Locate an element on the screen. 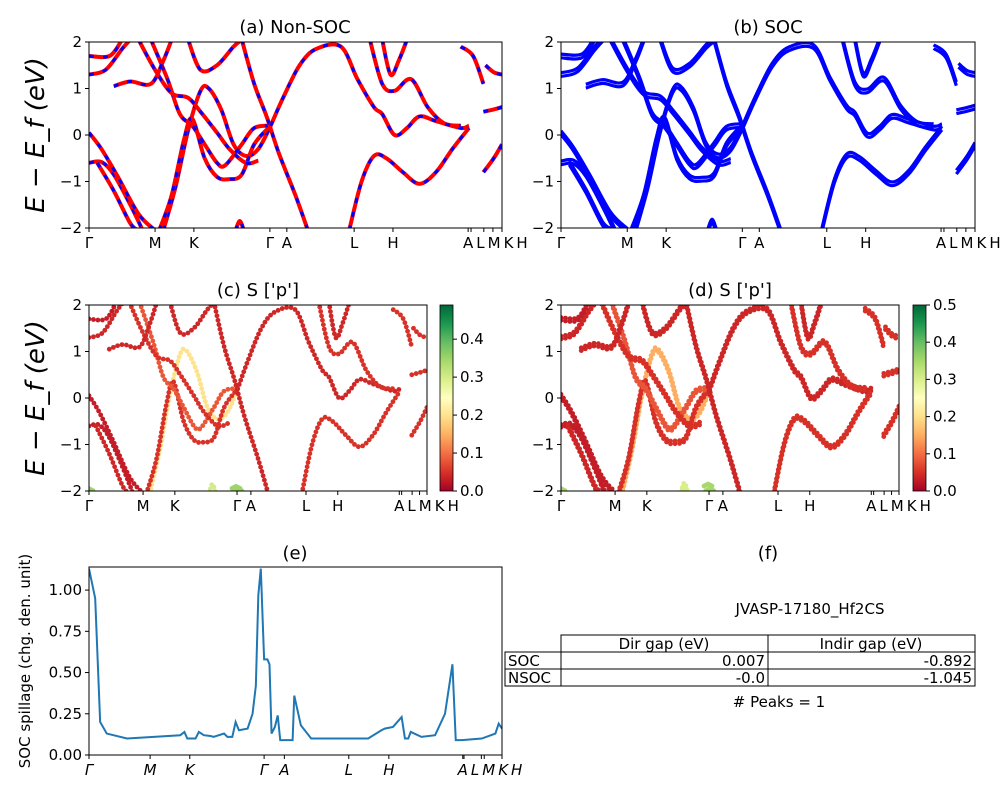 Image resolution: width=1000 pixels, height=804 pixels. panel-e-ytick-label: 1.00 is located at coordinates (65, 590).